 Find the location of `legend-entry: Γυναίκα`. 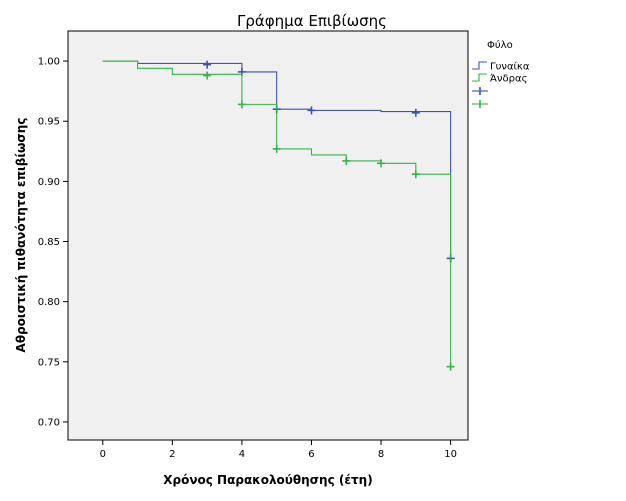

legend-entry: Γυναίκα is located at coordinates (501, 67).